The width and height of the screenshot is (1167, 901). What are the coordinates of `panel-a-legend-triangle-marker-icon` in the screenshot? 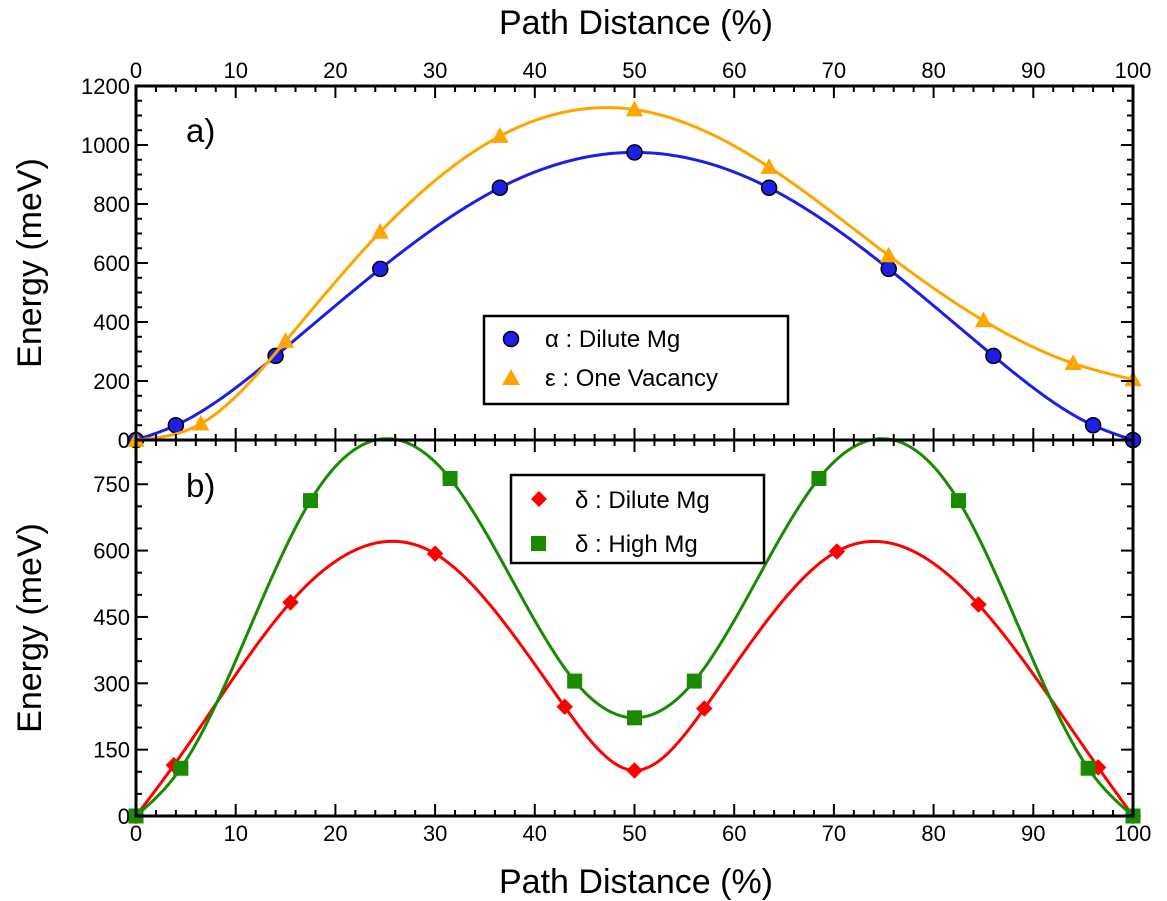 It's located at (511, 377).